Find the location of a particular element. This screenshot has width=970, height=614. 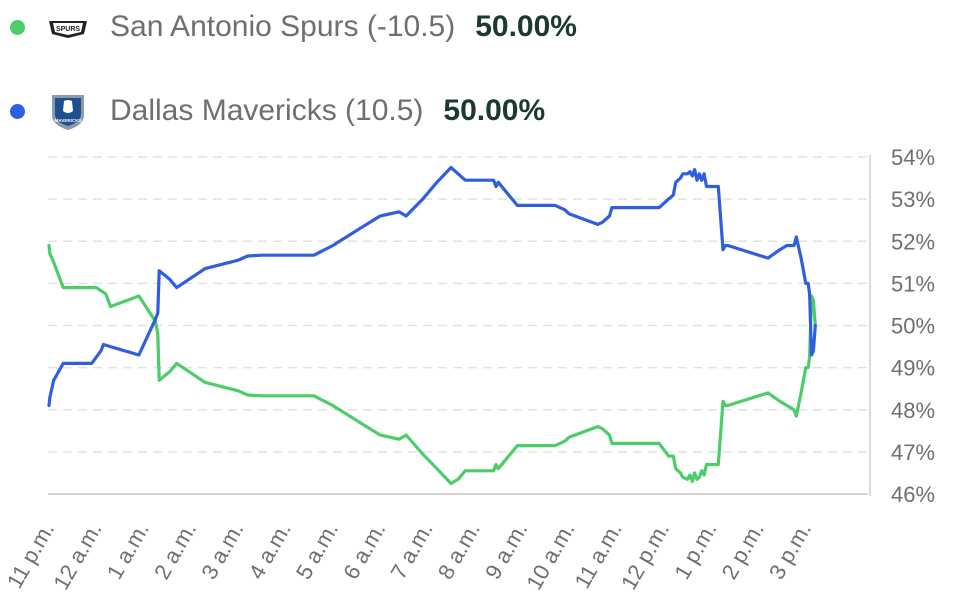

y-tick-label: 46% is located at coordinates (913, 494).